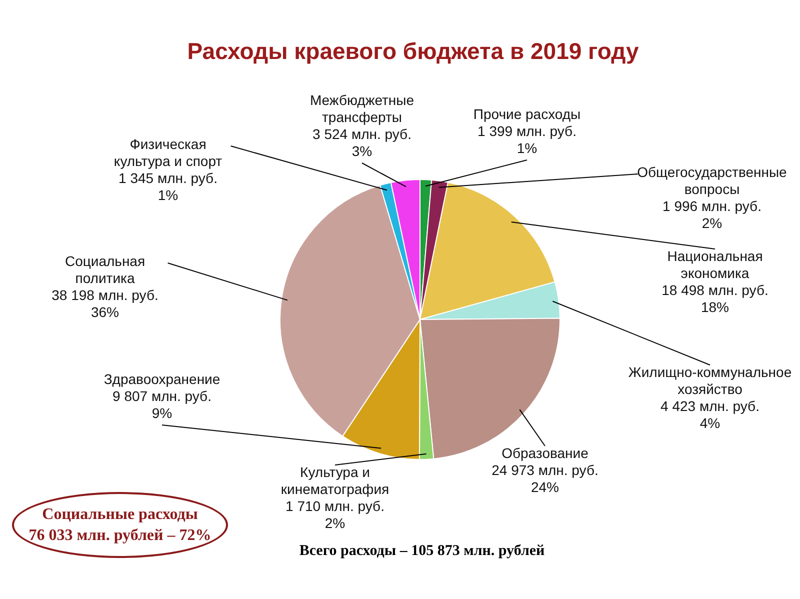 The width and height of the screenshot is (800, 599). I want to click on data-label: 1 345 млн. руб. 1%, so click(168, 186).